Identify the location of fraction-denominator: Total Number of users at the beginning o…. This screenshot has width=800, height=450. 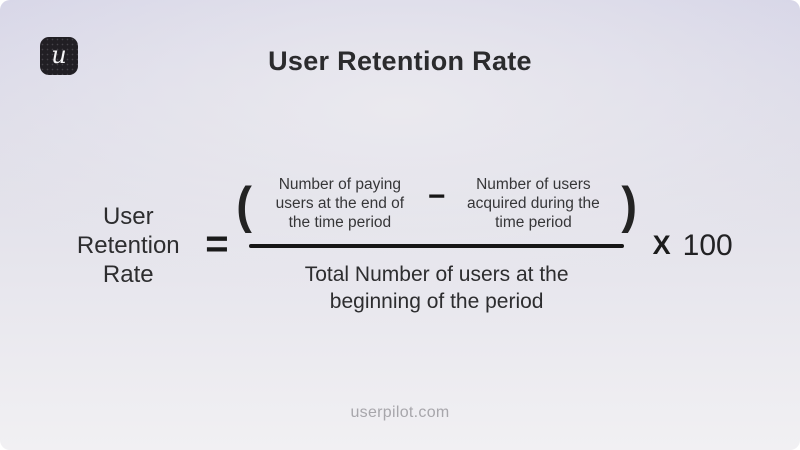
(436, 288).